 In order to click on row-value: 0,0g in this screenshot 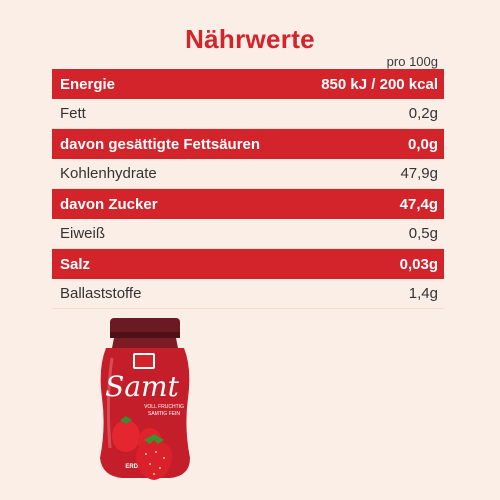, I will do `click(422, 144)`.